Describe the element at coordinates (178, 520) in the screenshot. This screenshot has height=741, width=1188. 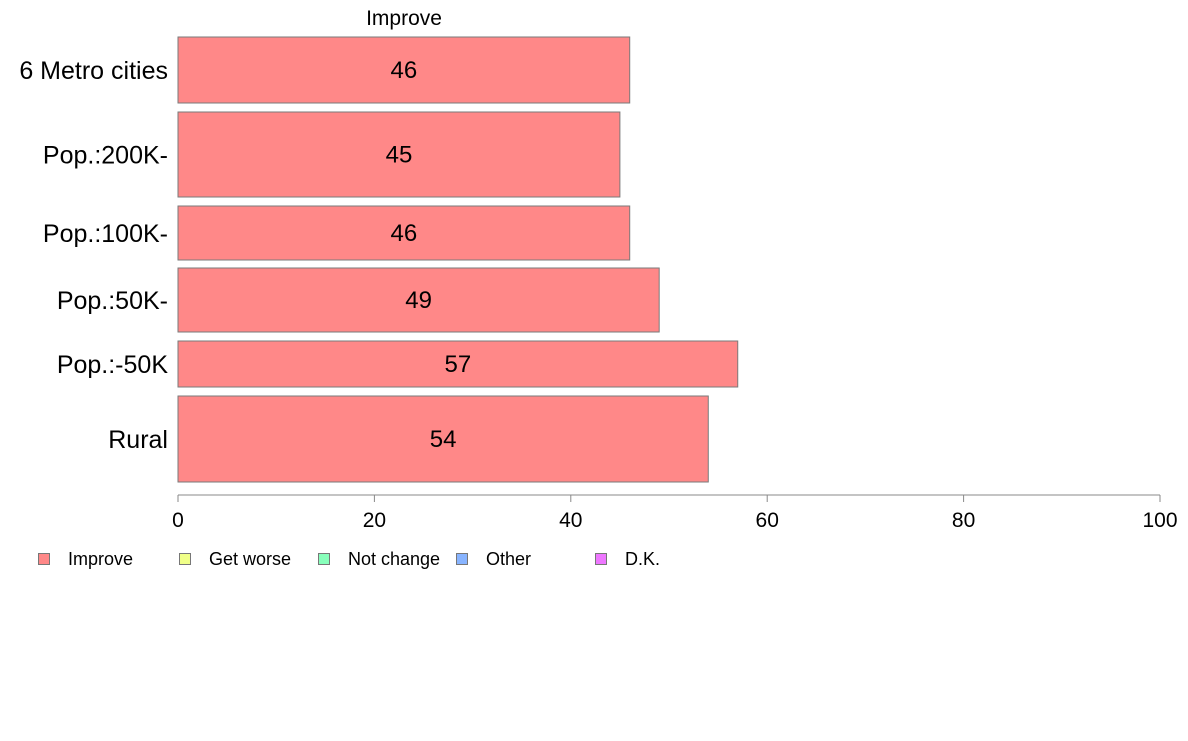
I see `x-tick-label-0: 0` at that location.